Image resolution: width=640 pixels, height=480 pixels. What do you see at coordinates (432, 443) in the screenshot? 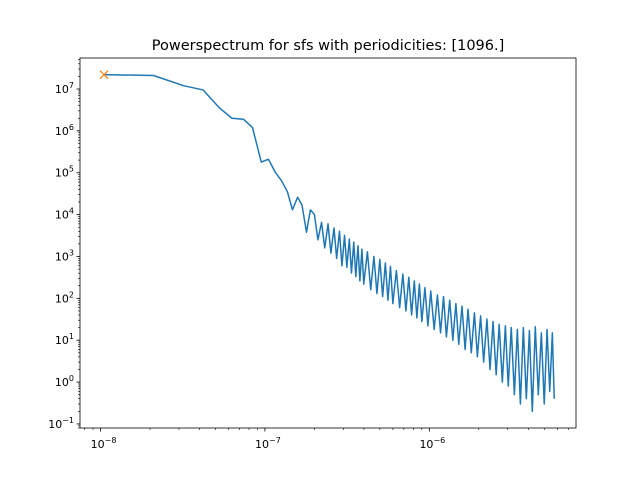
I see `x-tick-label: 10⁻⁶` at bounding box center [432, 443].